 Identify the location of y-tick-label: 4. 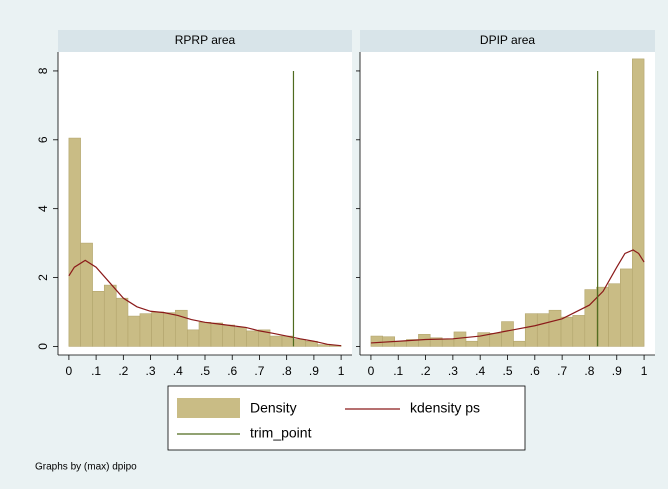
(43, 208).